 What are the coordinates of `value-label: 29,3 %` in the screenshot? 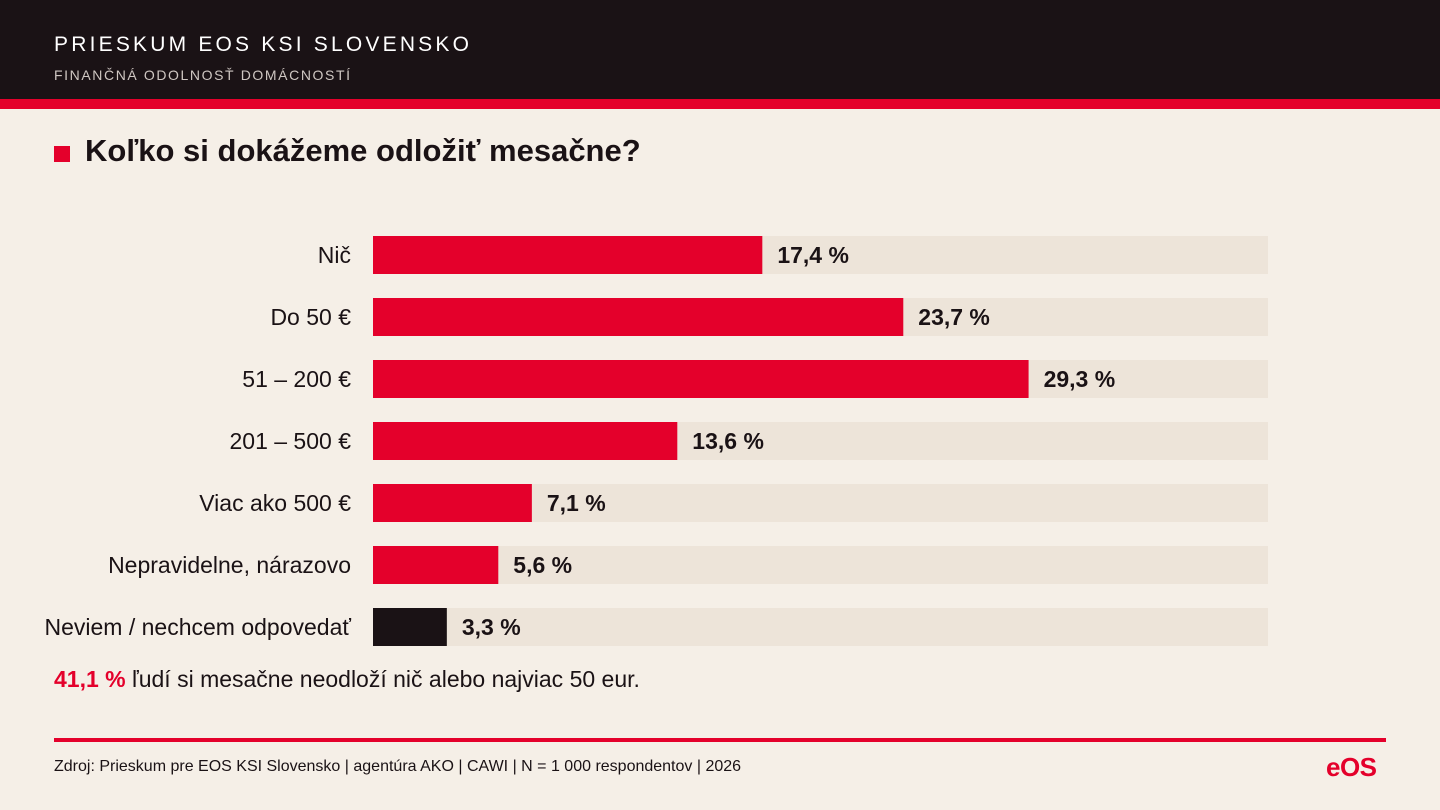 It's located at (1080, 379).